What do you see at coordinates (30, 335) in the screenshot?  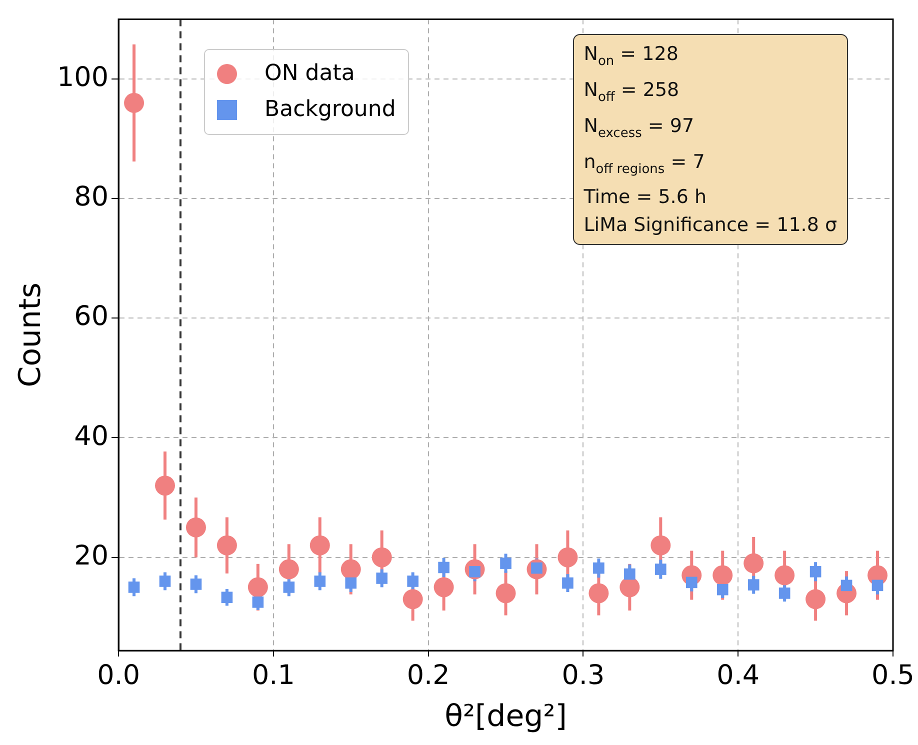 I see `y-axis-title: Counts` at bounding box center [30, 335].